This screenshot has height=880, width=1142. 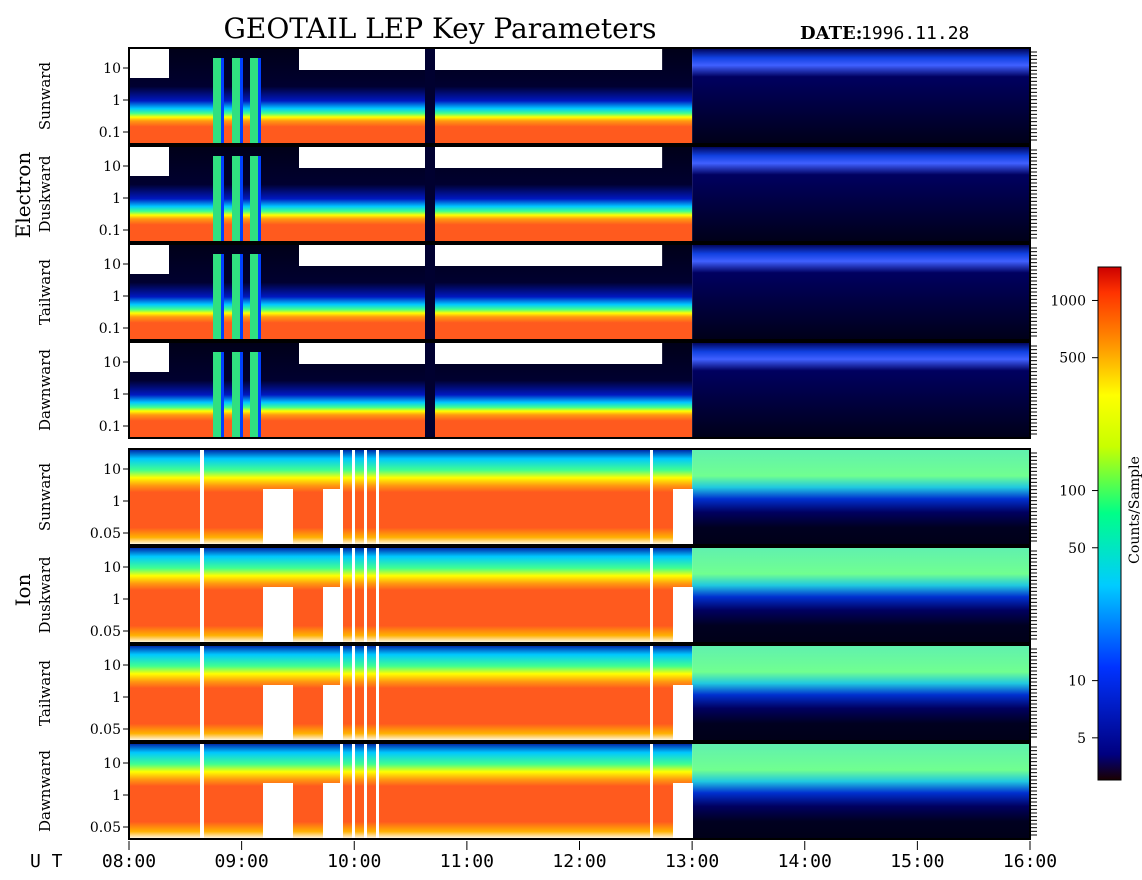 What do you see at coordinates (354, 861) in the screenshot?
I see `x-tick-label: 10:00` at bounding box center [354, 861].